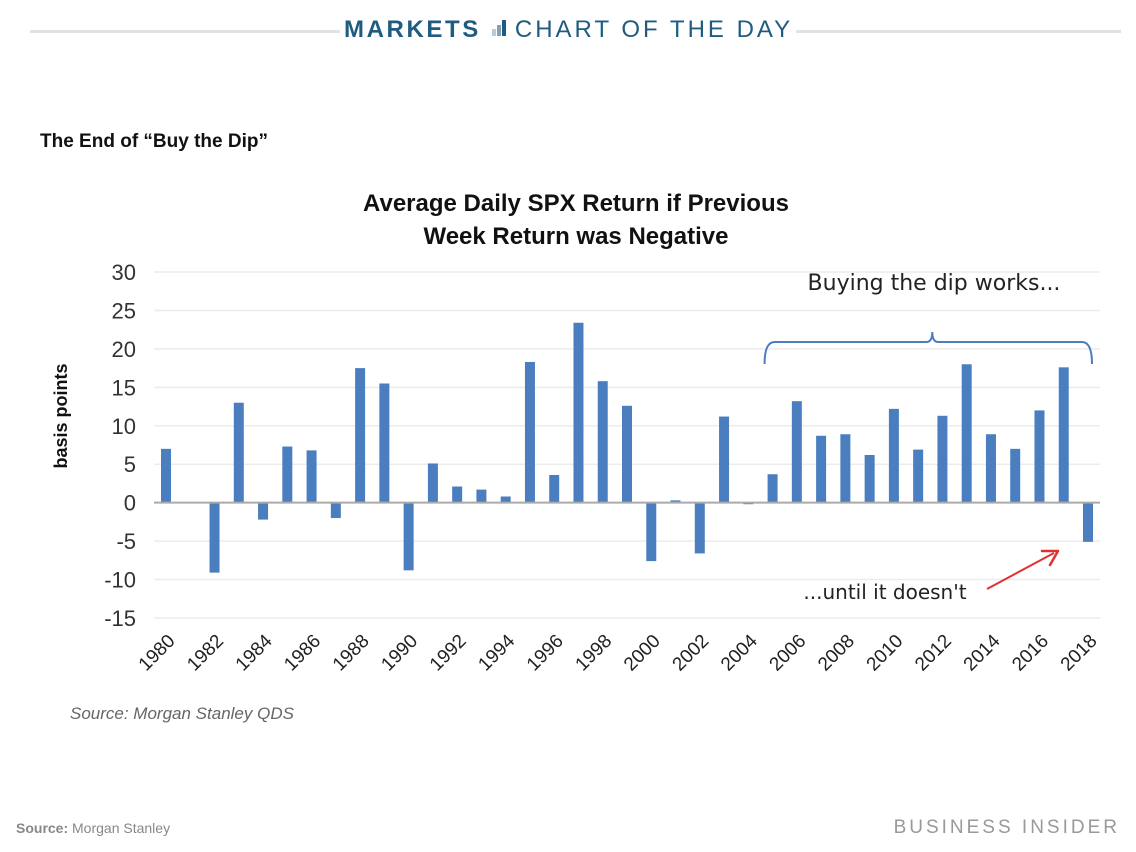  What do you see at coordinates (498, 28) in the screenshot?
I see `bar-chart-icon` at bounding box center [498, 28].